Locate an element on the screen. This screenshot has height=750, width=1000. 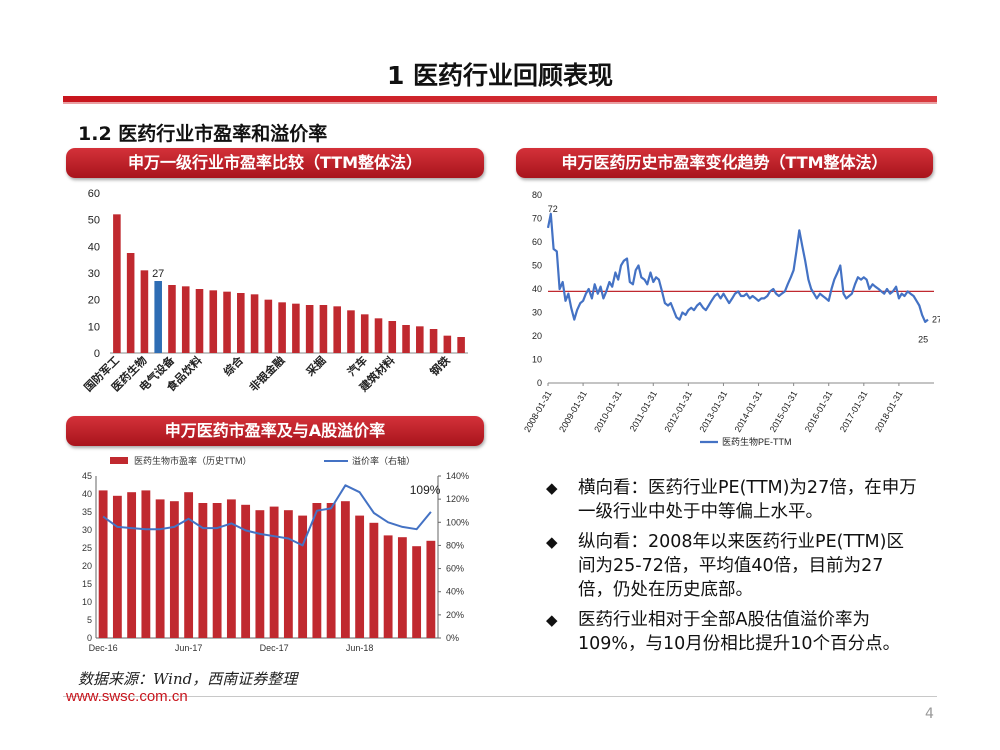
bar-value-label: 27 is located at coordinates (158, 274).